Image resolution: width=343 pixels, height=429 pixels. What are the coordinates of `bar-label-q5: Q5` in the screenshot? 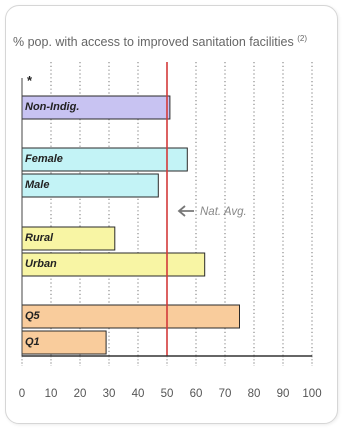 It's located at (33, 316).